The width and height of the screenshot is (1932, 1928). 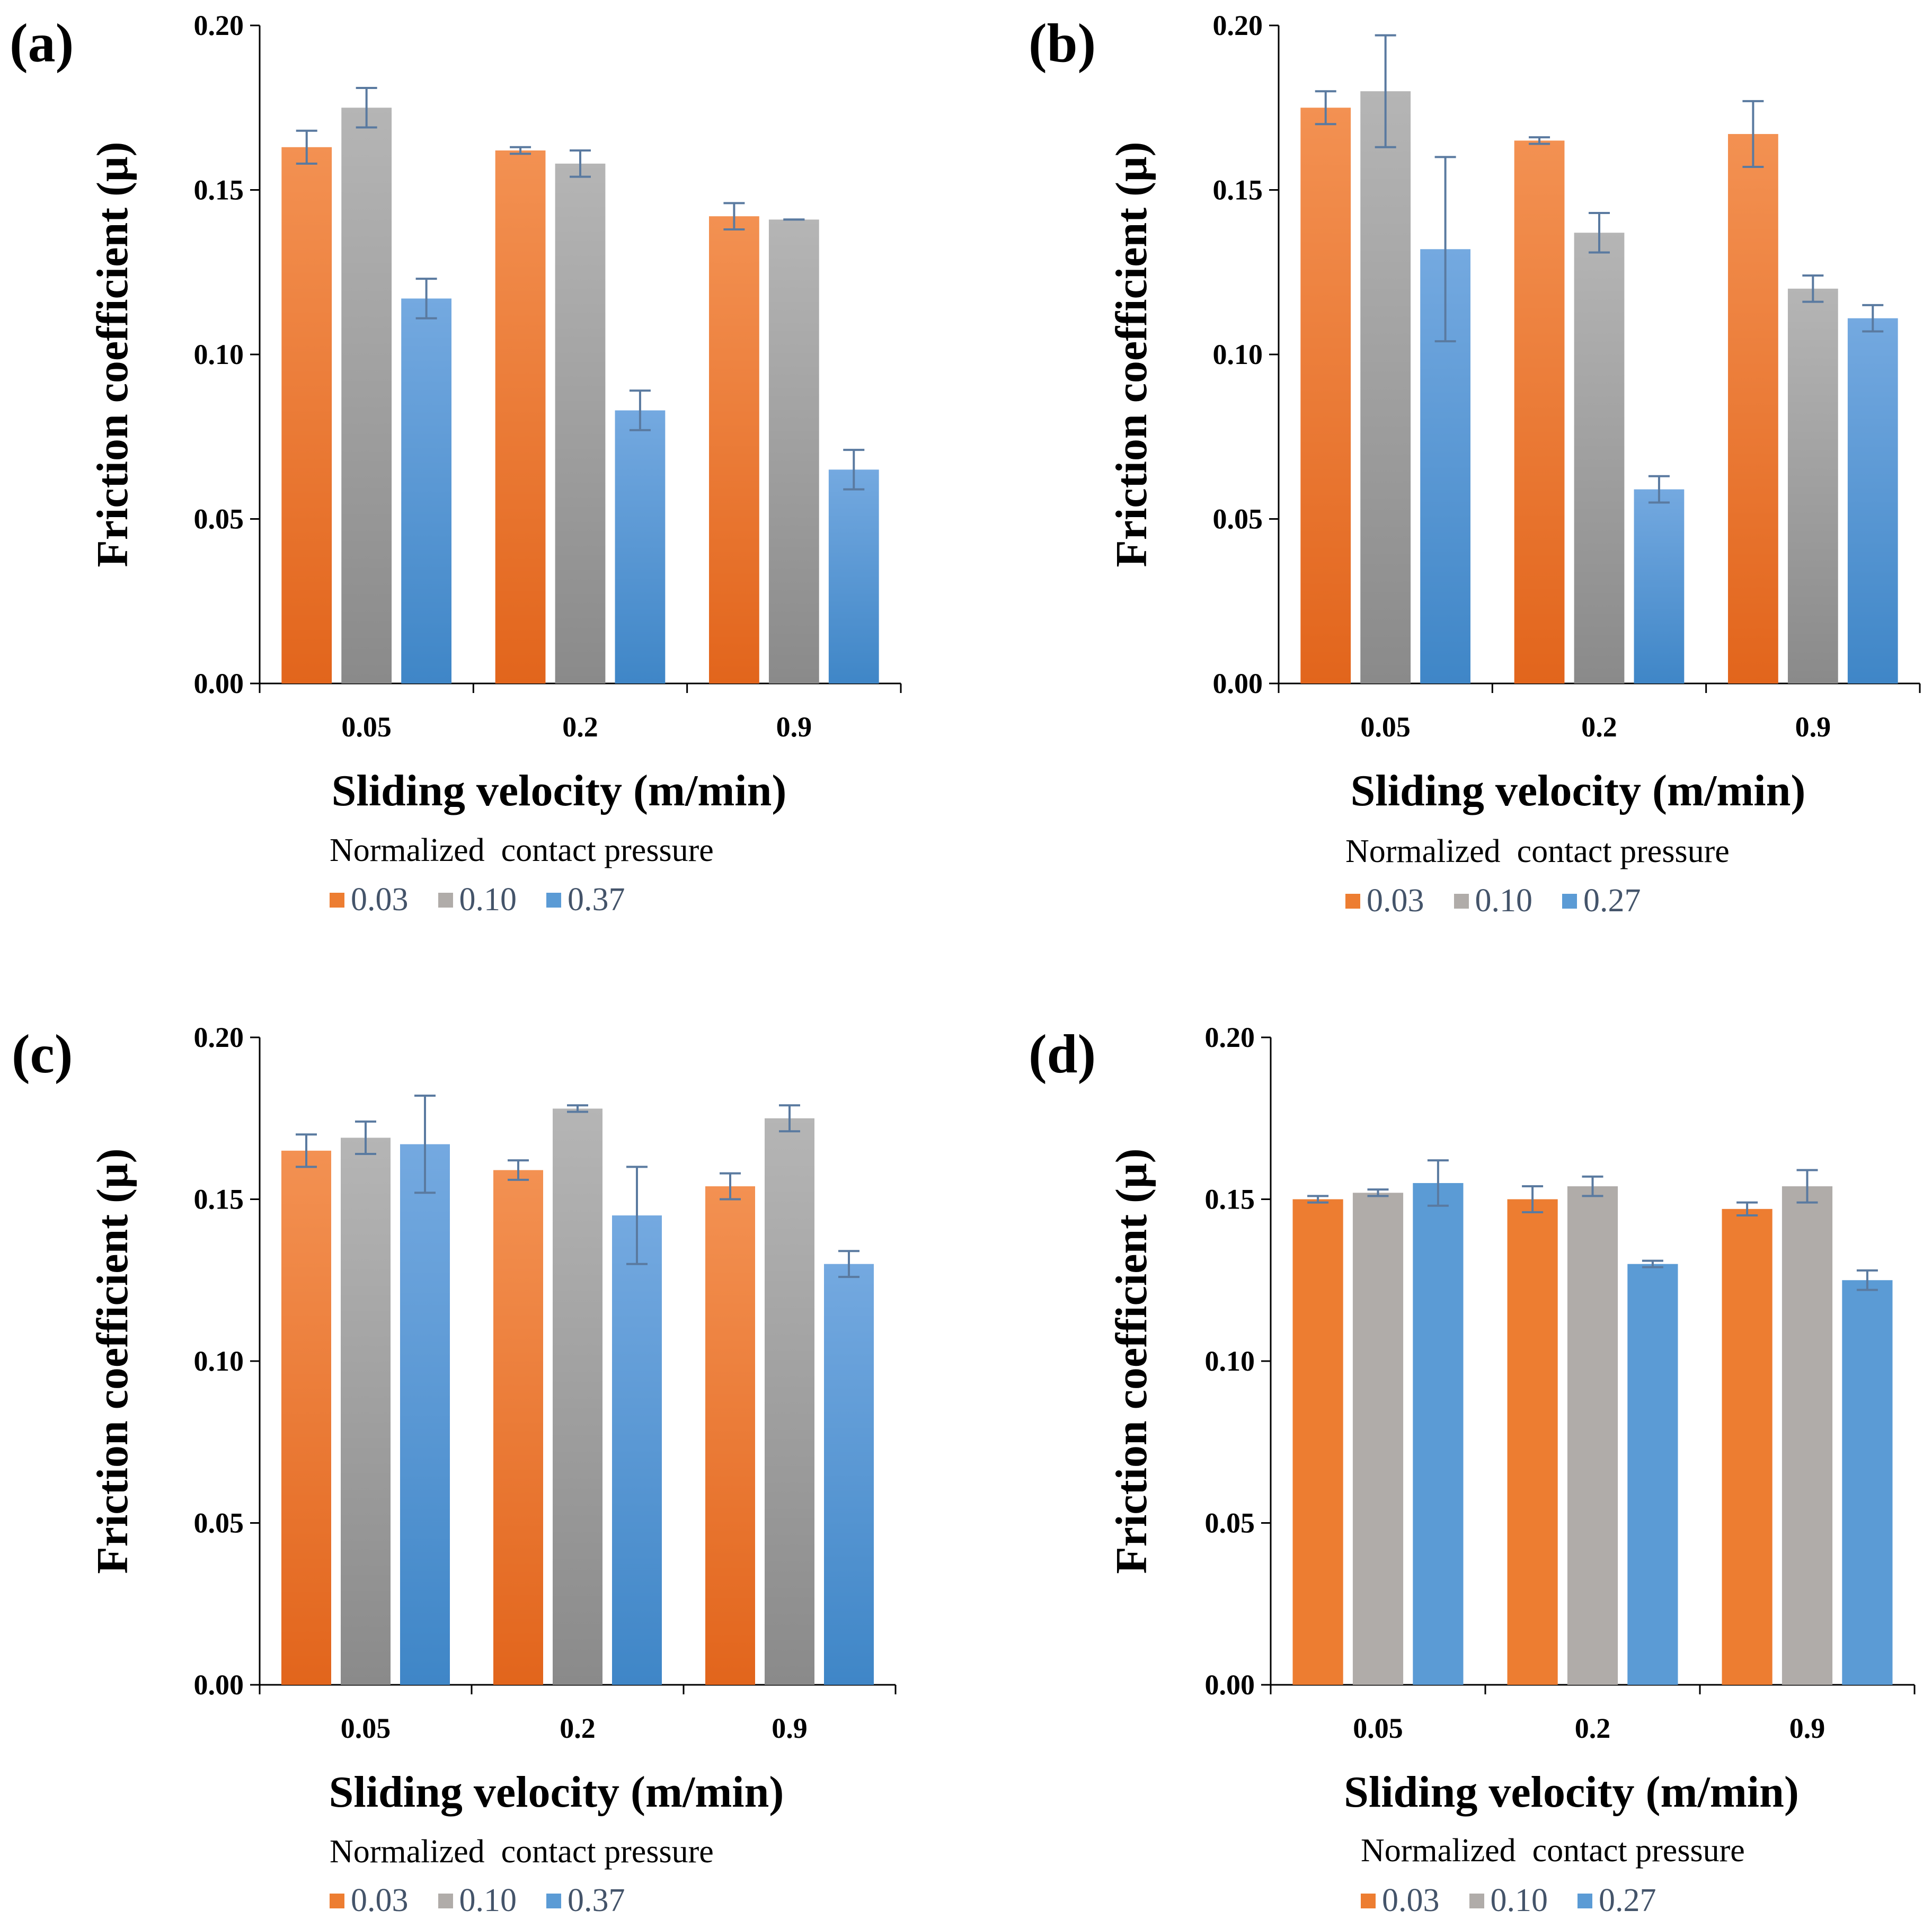 I want to click on legend-d: 0.03 0.10 0.27, so click(x=1509, y=1901).